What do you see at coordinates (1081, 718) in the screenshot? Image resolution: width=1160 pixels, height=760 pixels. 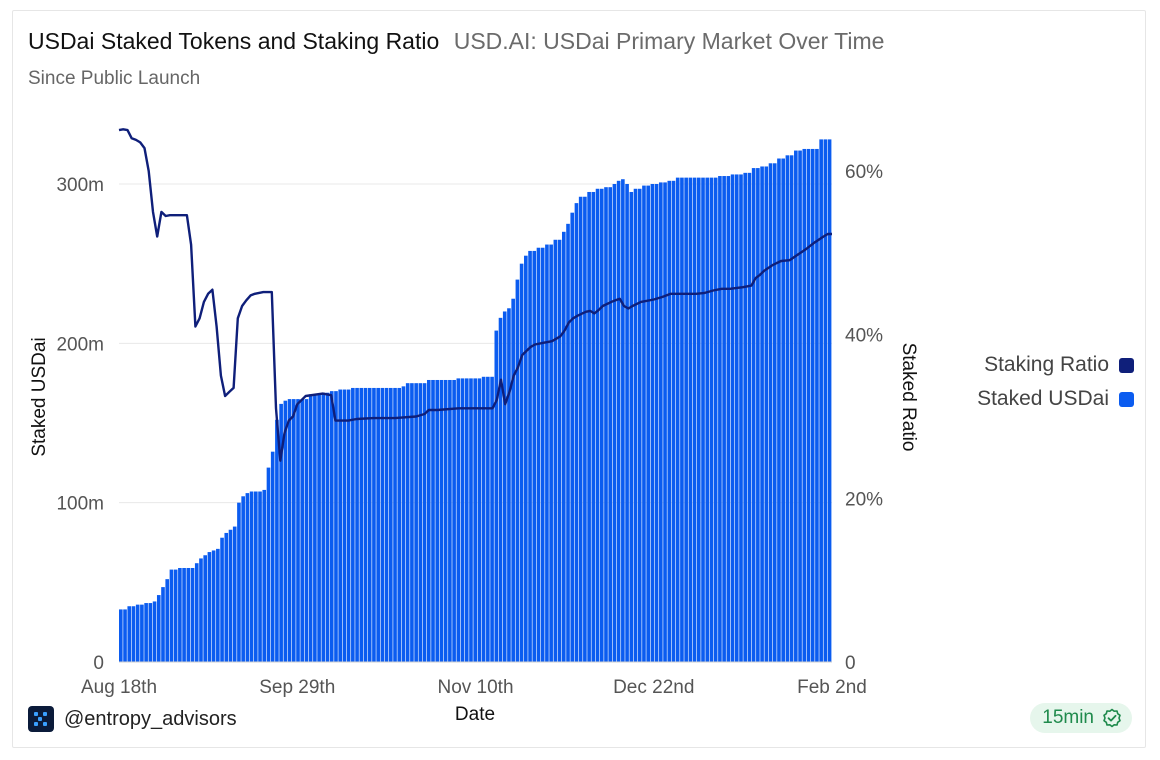 I see `refresh-badge: 15min` at bounding box center [1081, 718].